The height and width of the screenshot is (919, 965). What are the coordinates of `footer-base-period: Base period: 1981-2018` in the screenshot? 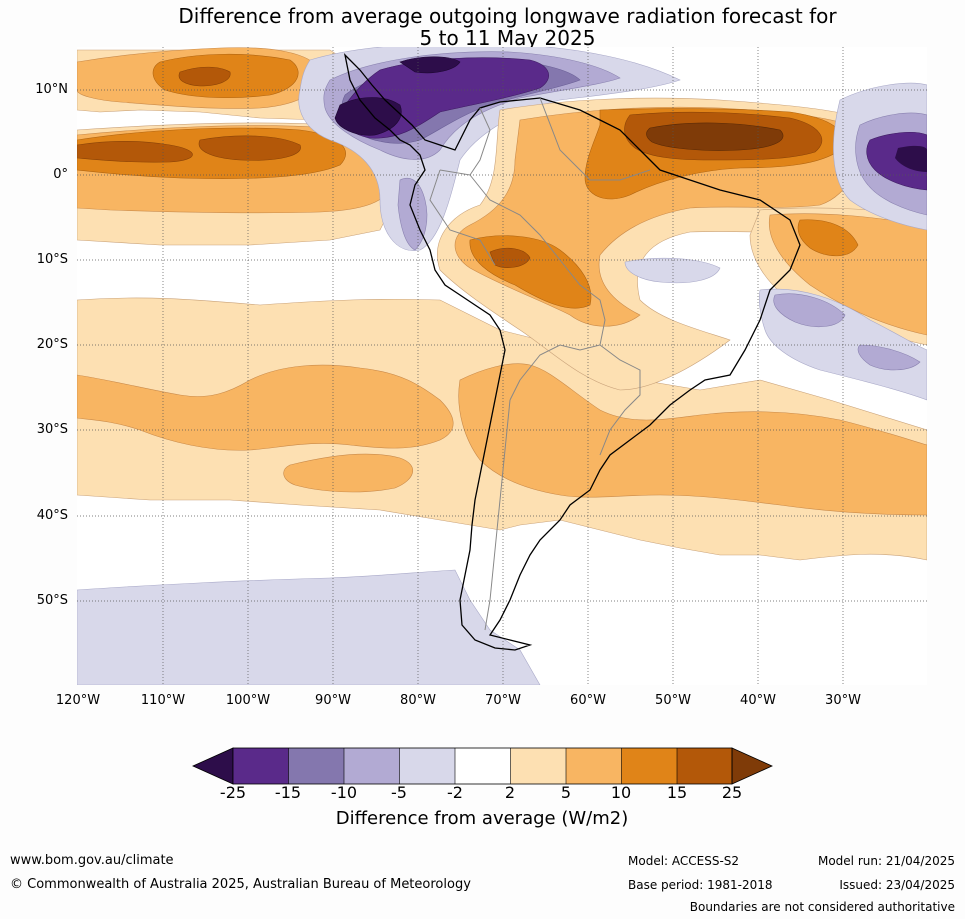 It's located at (700, 885).